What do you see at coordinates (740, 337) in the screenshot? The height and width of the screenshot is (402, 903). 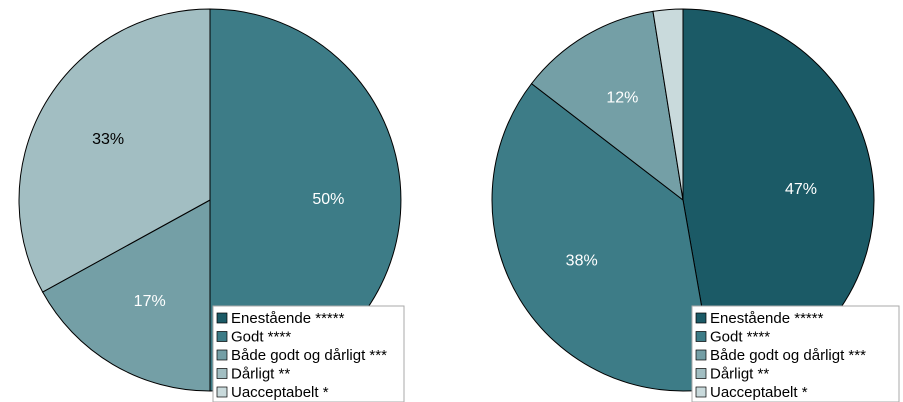 I see `legend-label-2-2: Godt ****` at bounding box center [740, 337].